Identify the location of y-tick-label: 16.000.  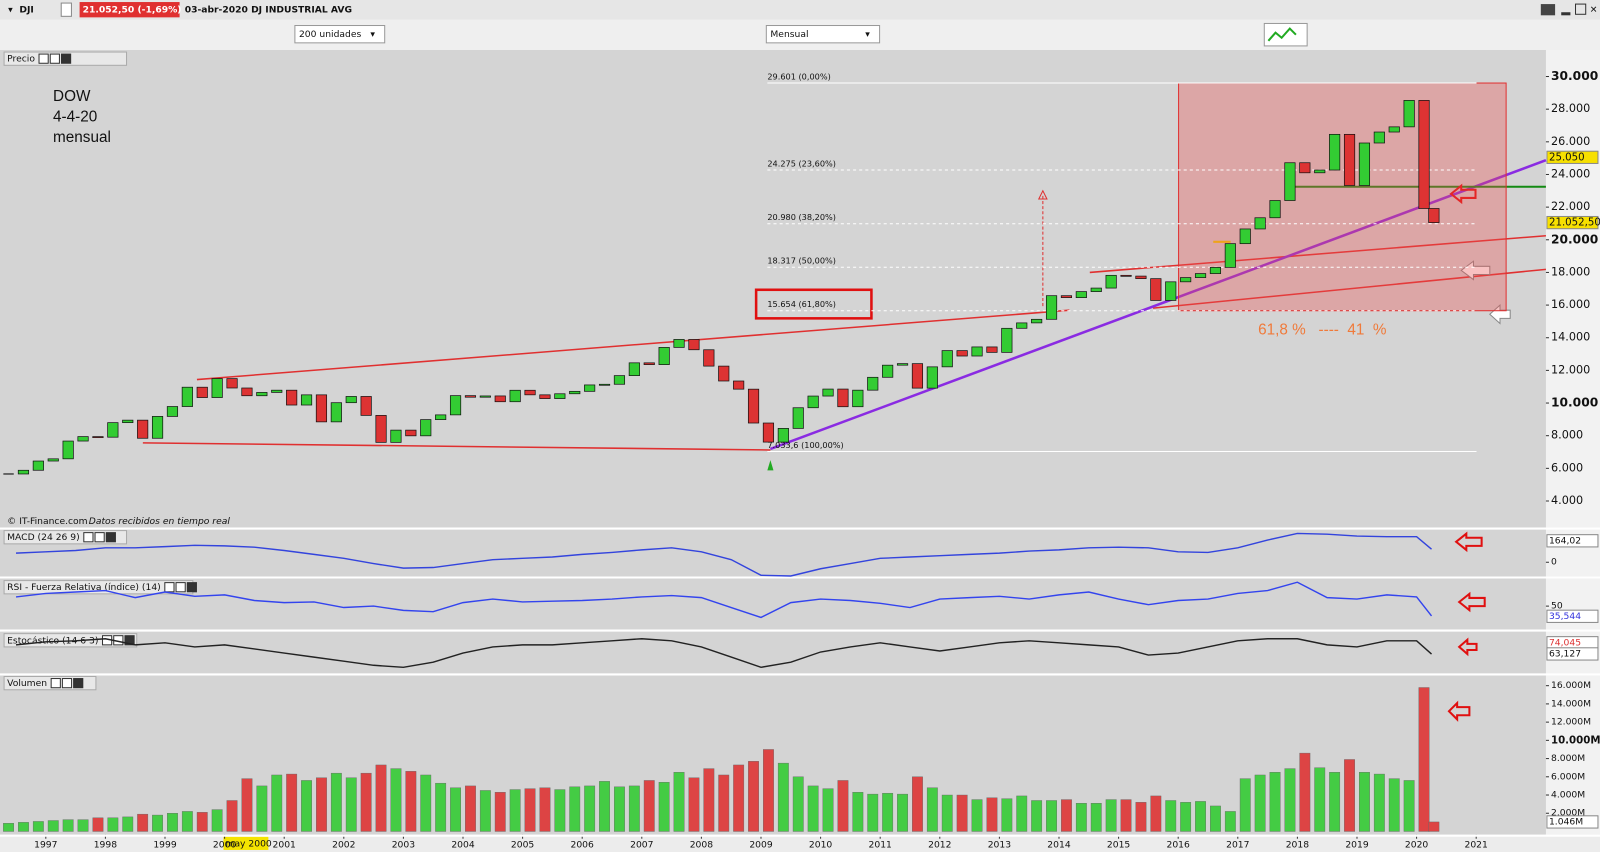
(1570, 304).